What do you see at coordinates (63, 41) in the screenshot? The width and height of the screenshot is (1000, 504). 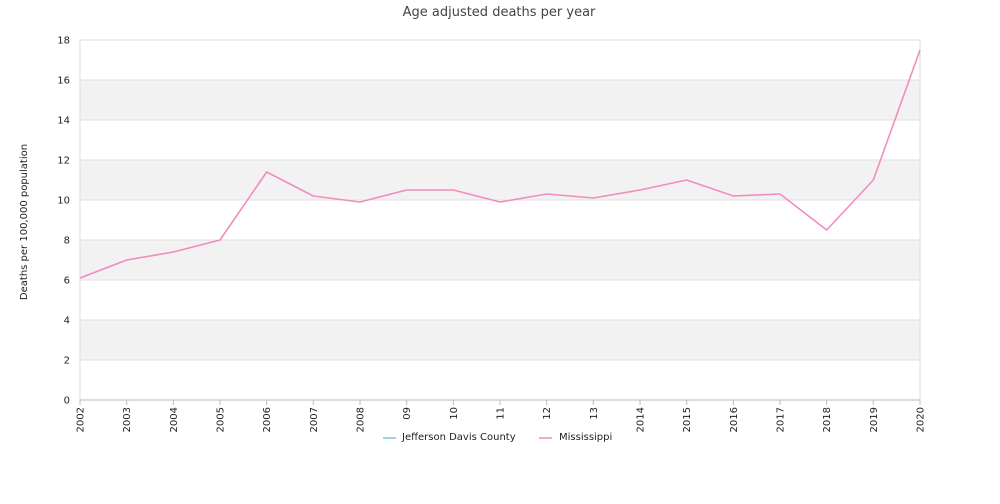 I see `y-tick-label: 18` at bounding box center [63, 41].